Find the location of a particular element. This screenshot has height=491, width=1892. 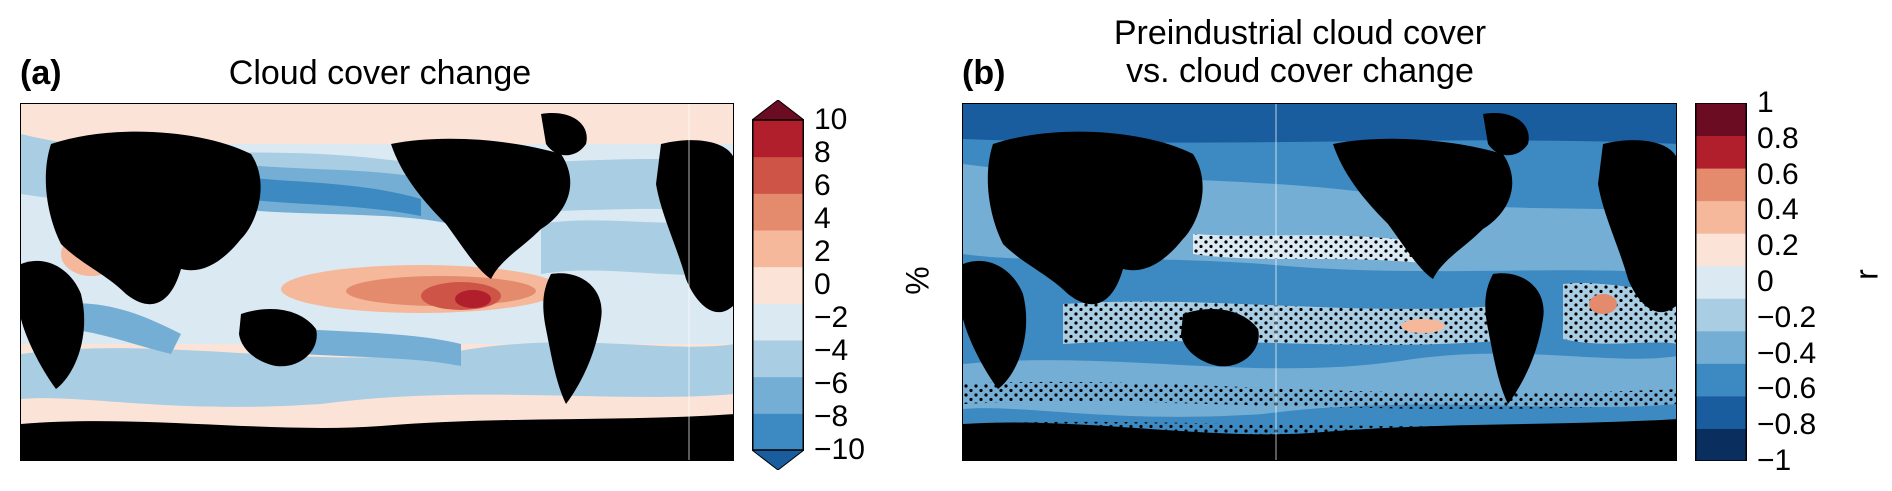

colorbar-tick-label: 8 is located at coordinates (822, 152).